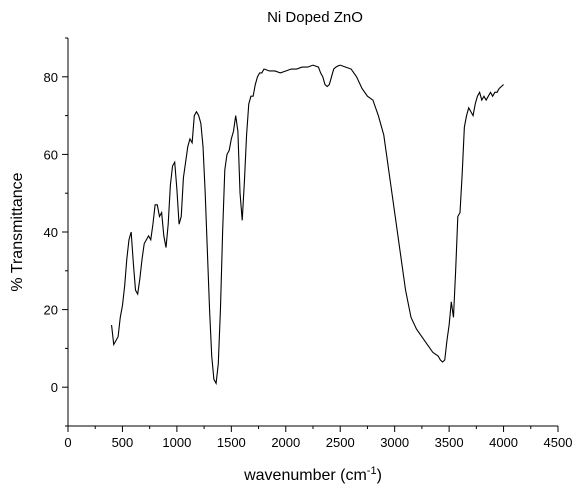  Describe the element at coordinates (51, 232) in the screenshot. I see `y-tick-label: 40` at that location.